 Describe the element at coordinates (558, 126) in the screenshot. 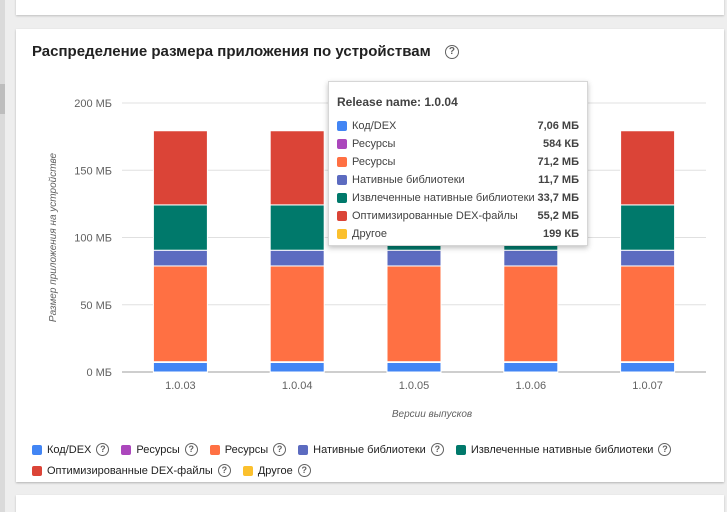

I see `tooltip-series-value: 7,06 МБ` at that location.